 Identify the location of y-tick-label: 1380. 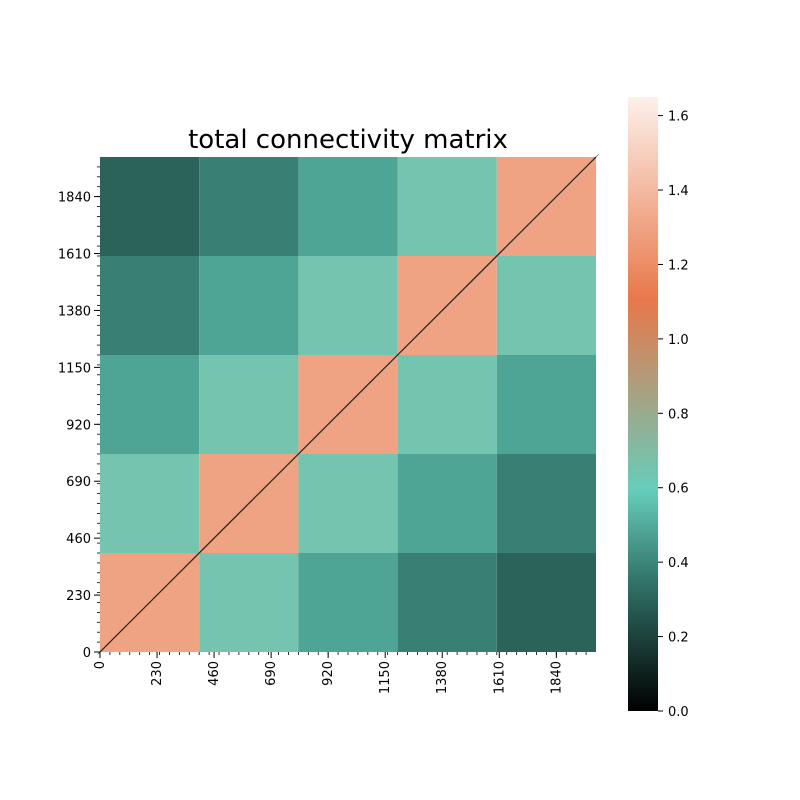
(74, 311).